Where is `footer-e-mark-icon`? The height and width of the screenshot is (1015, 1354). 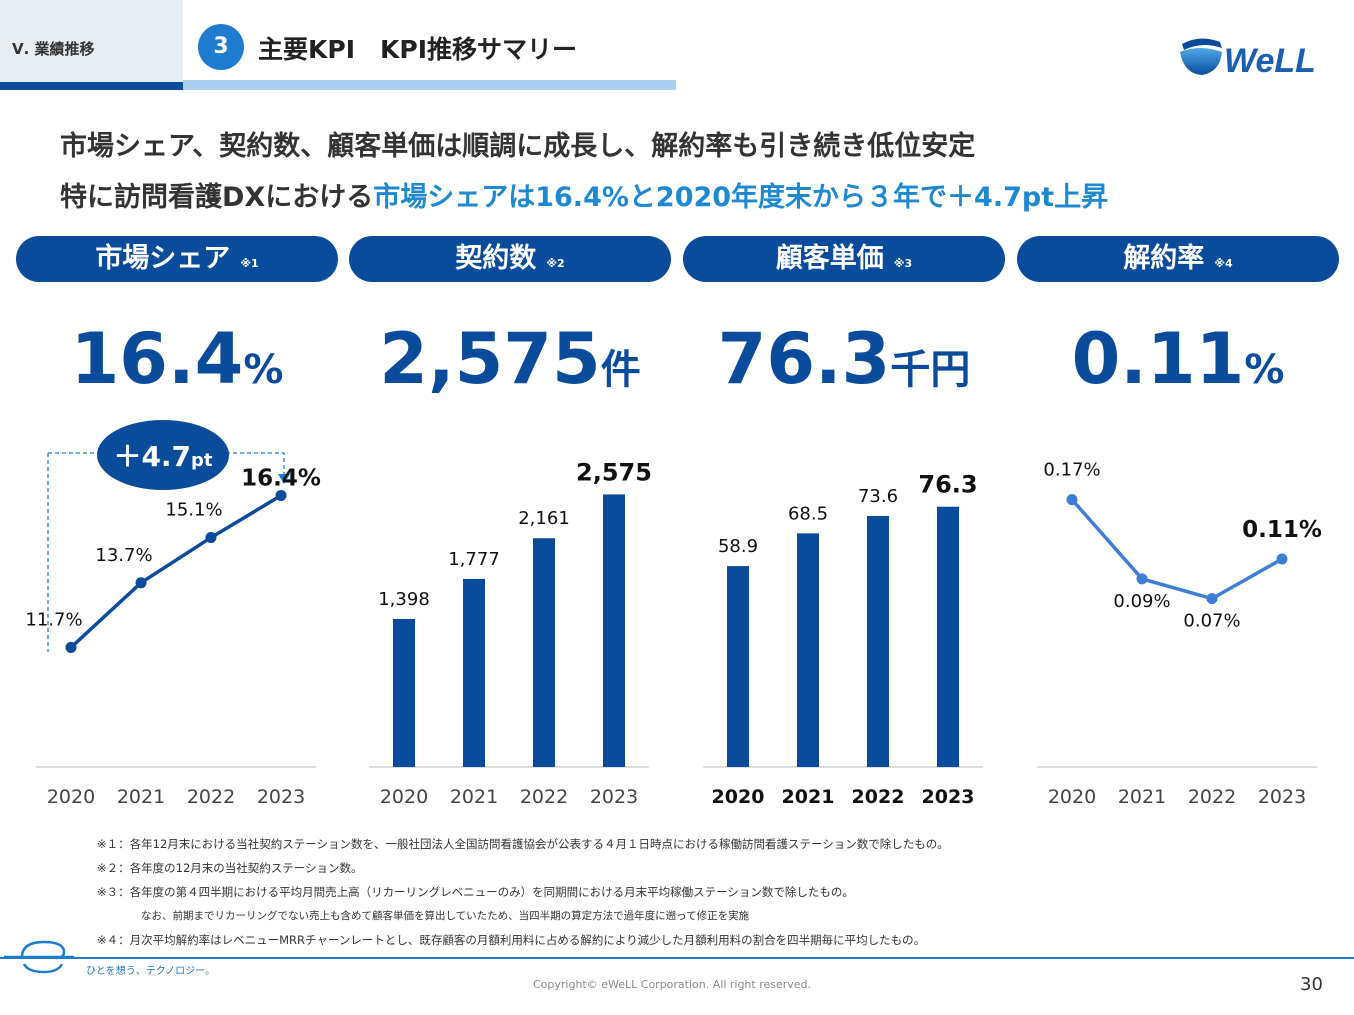 footer-e-mark-icon is located at coordinates (39, 957).